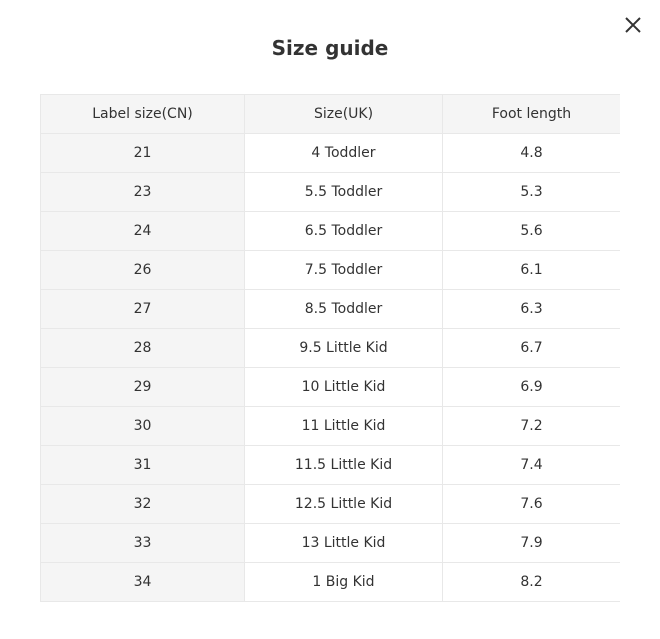 The width and height of the screenshot is (660, 639). I want to click on table-row: 23 5.5 Toddler 5.3, so click(330, 192).